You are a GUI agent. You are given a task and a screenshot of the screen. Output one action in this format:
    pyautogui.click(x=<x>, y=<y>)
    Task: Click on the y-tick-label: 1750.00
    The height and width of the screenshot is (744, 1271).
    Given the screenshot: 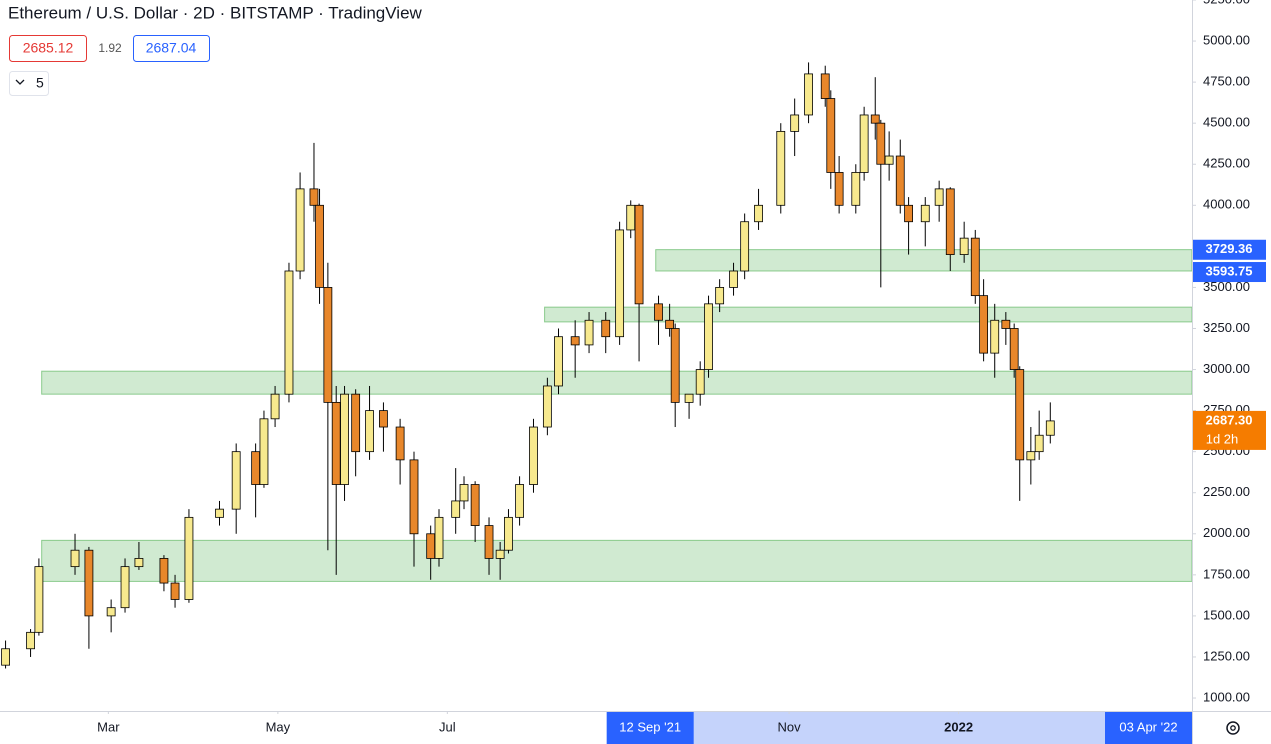 What is the action you would take?
    pyautogui.click(x=1226, y=573)
    